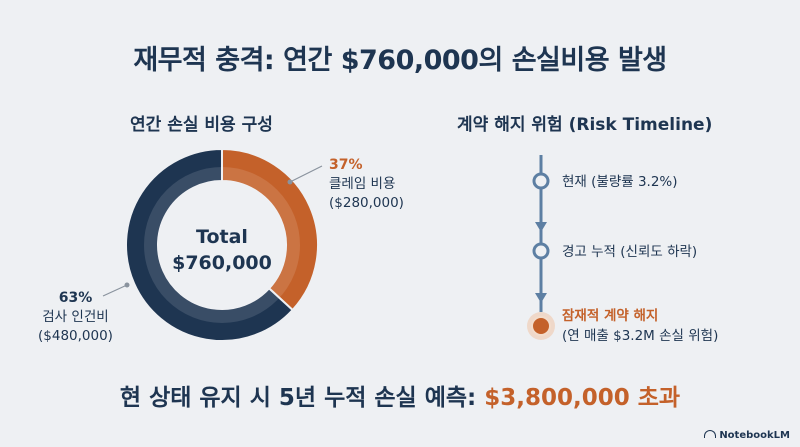  Describe the element at coordinates (640, 336) in the screenshot. I see `timeline-step-risk-detail: (연 매출 $3.2M 손실 위험)` at that location.